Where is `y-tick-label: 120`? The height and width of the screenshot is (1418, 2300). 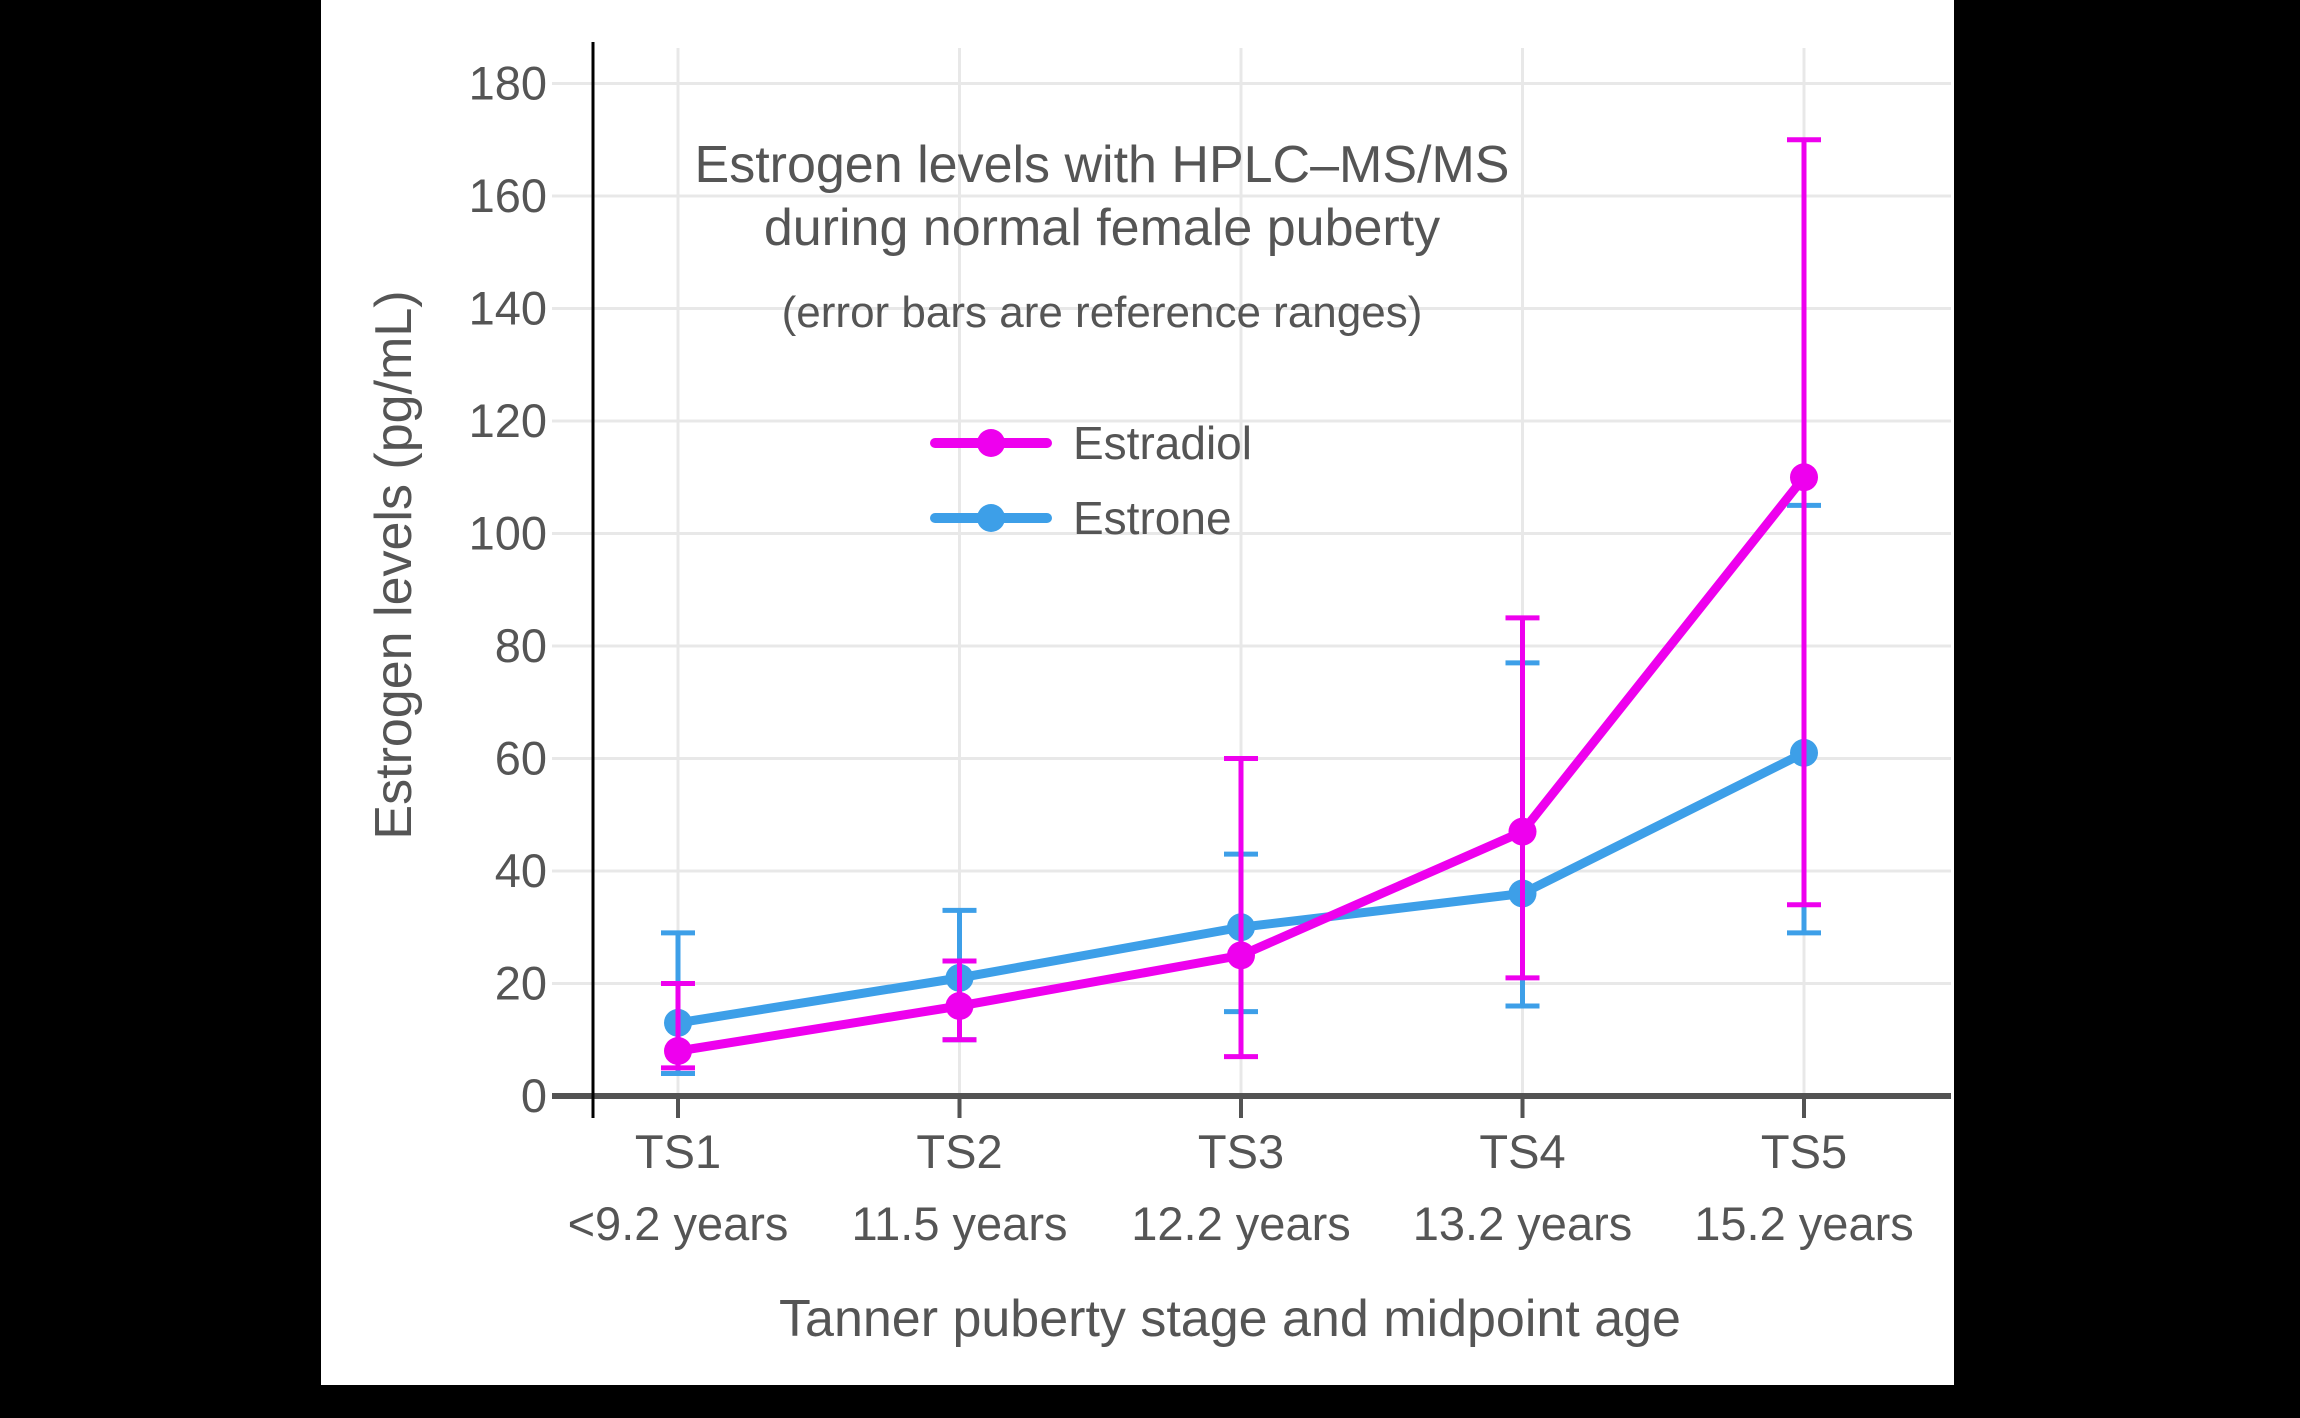 y-tick-label: 120 is located at coordinates (508, 420).